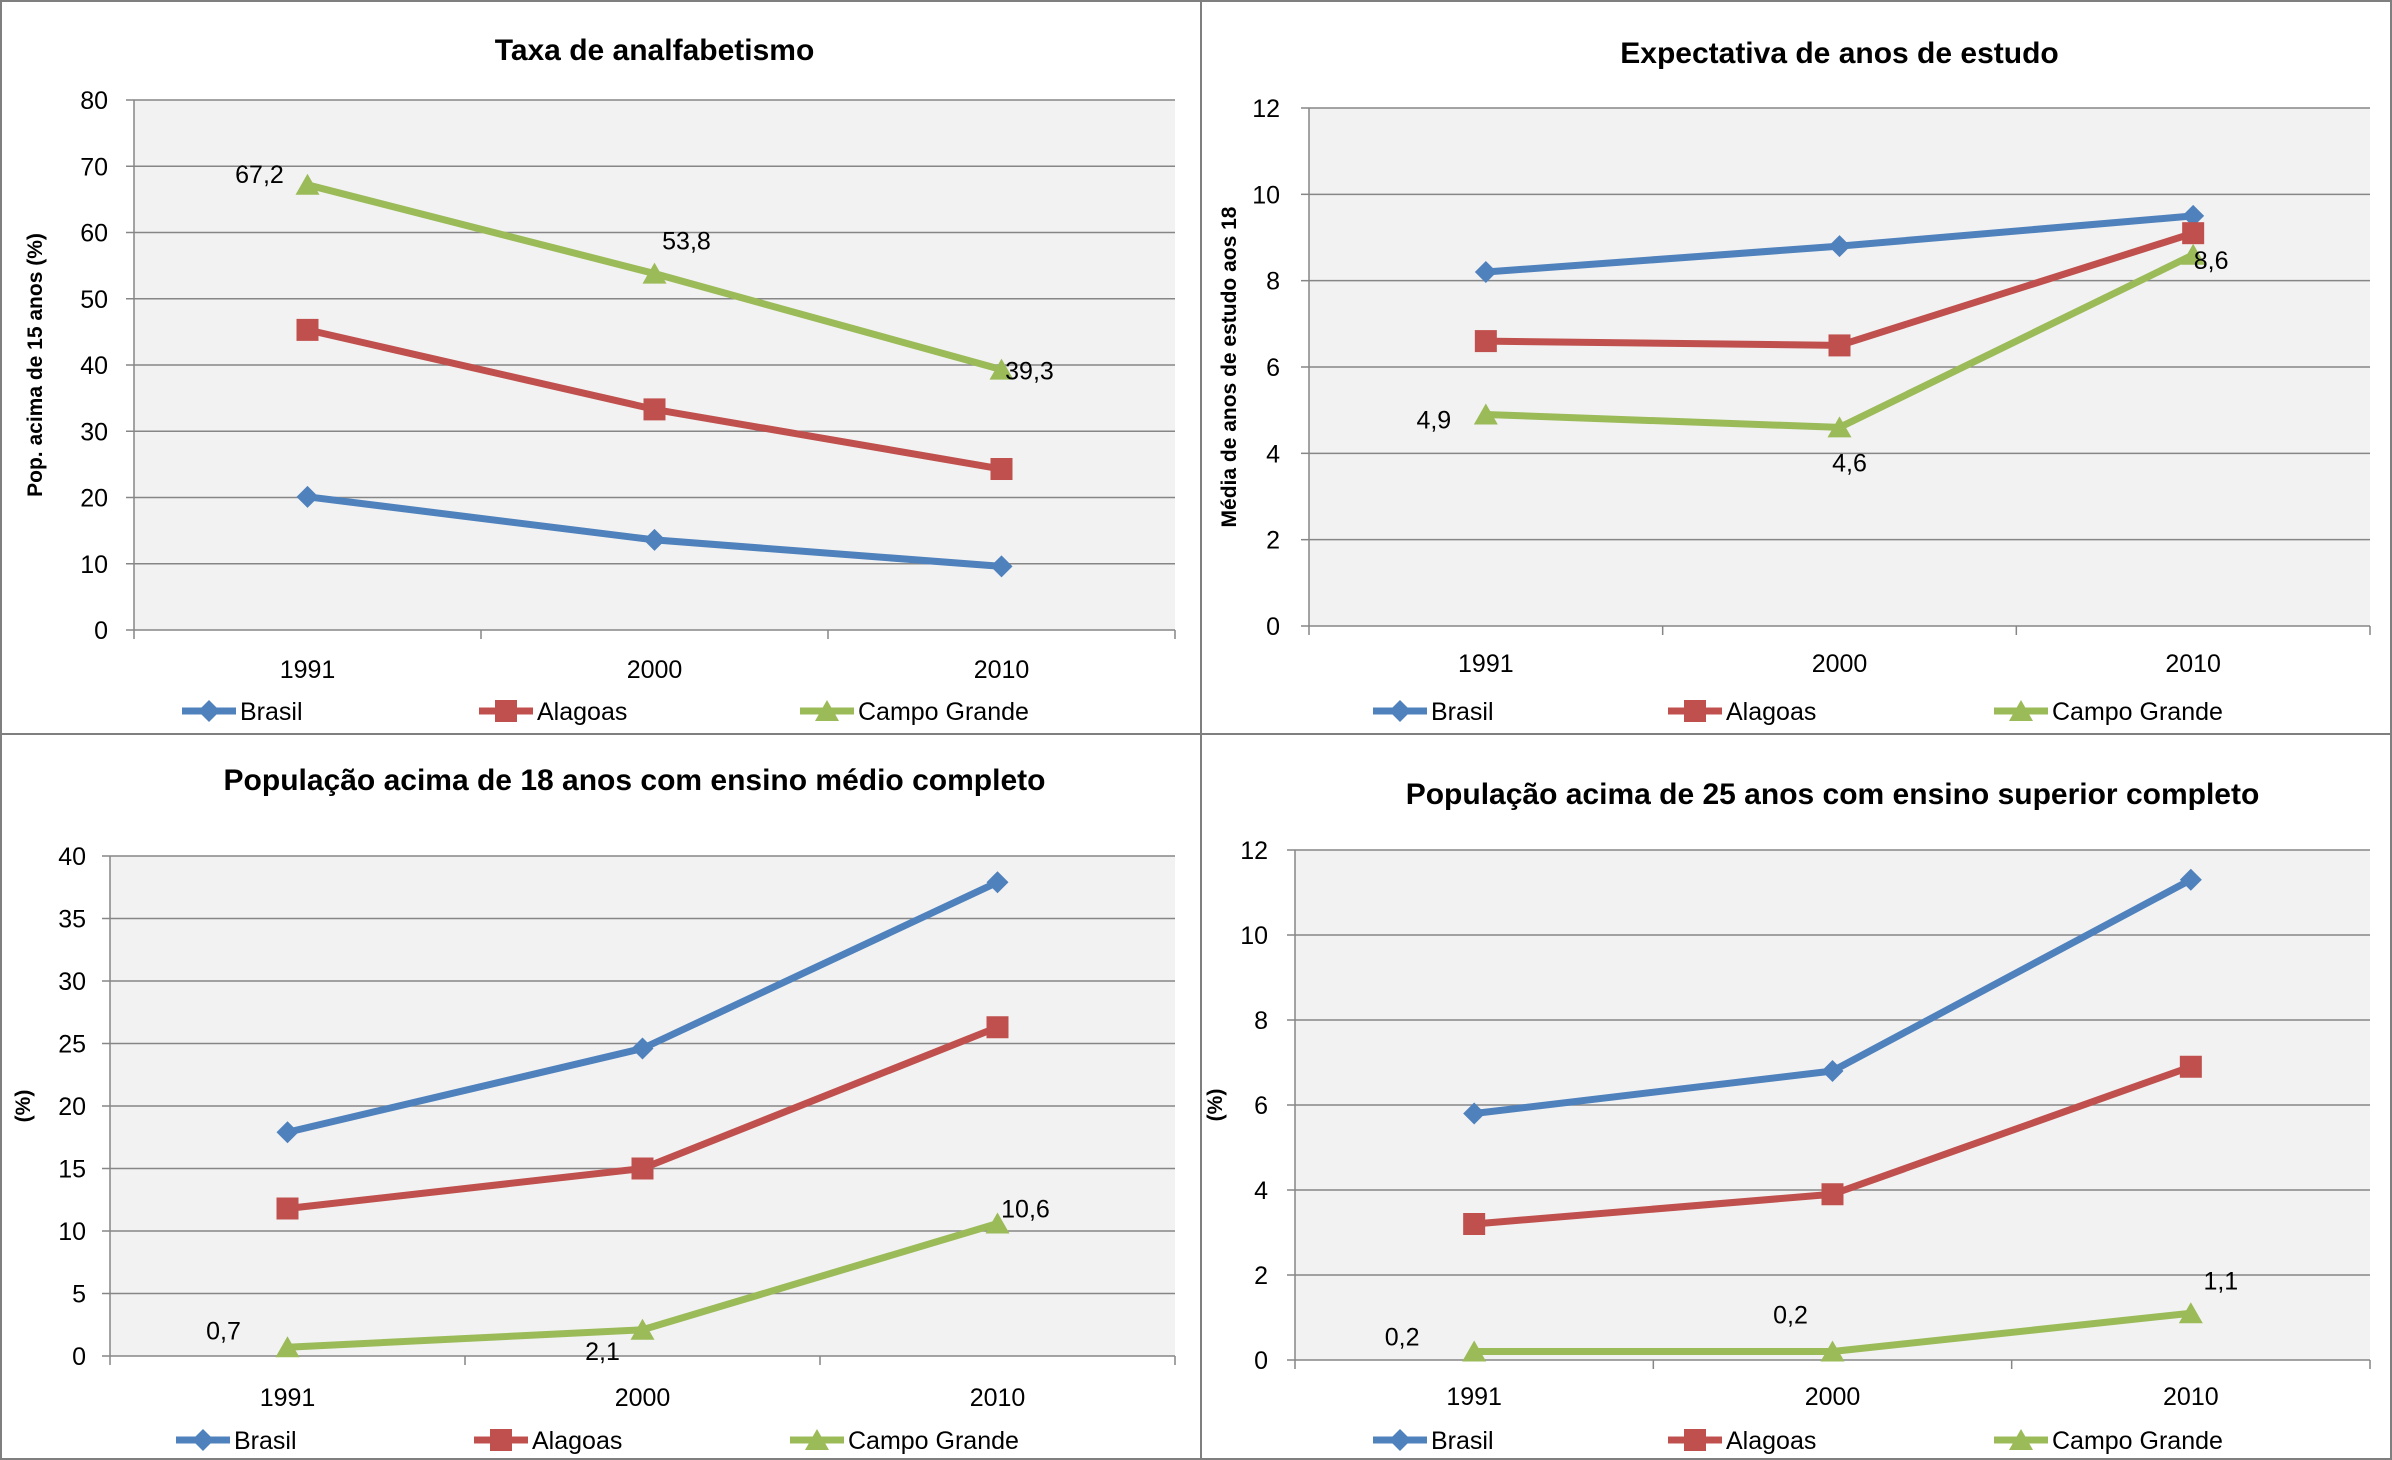 This screenshot has height=1460, width=2392. What do you see at coordinates (94, 101) in the screenshot?
I see `y-tick-label: 80` at bounding box center [94, 101].